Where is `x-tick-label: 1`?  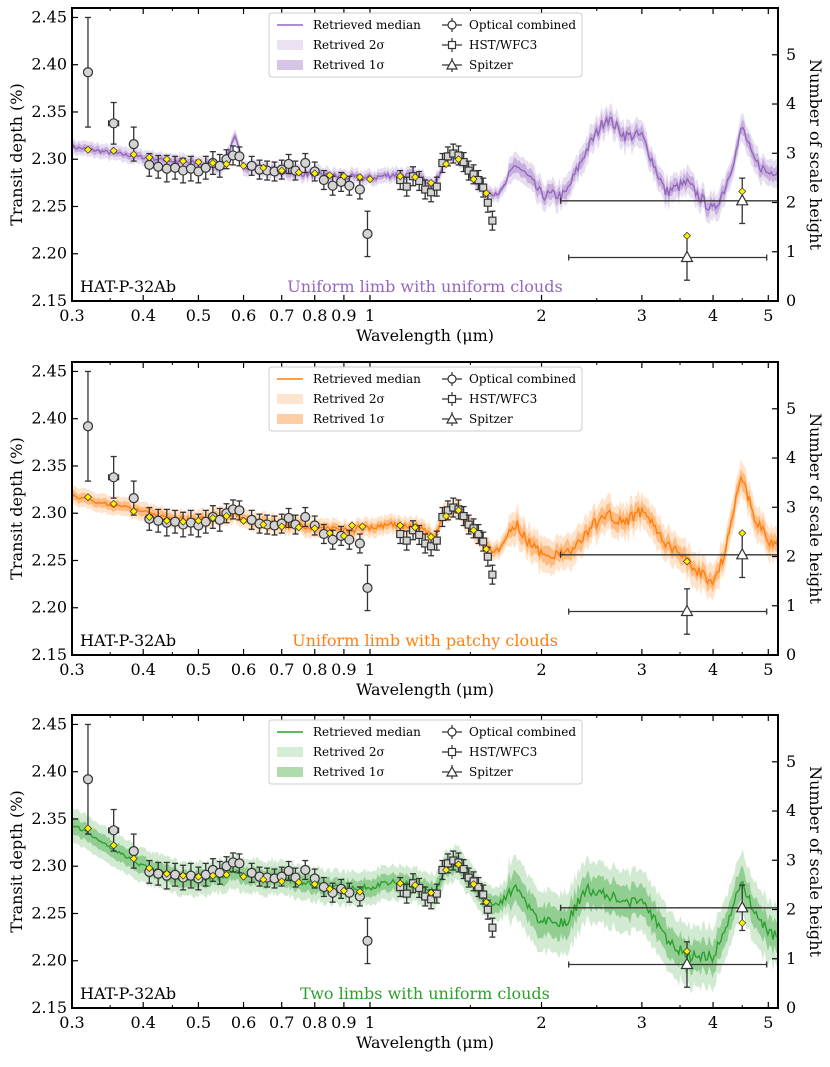 x-tick-label: 1 is located at coordinates (370, 669).